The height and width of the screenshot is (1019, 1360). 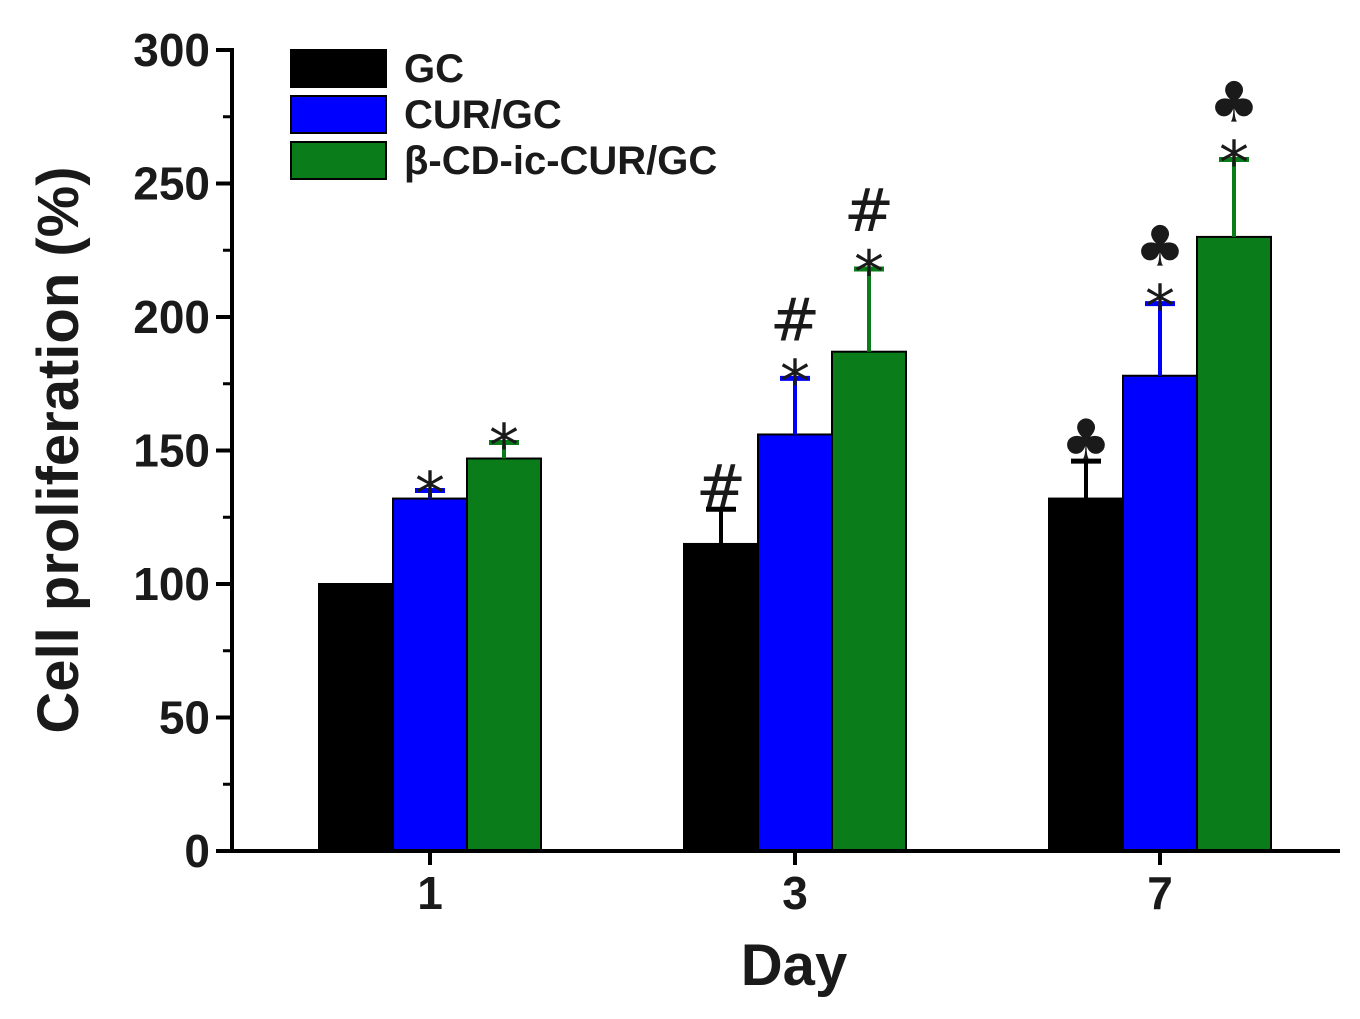 I want to click on bar--cd-ic-cur-gc-day-3, so click(x=869, y=601).